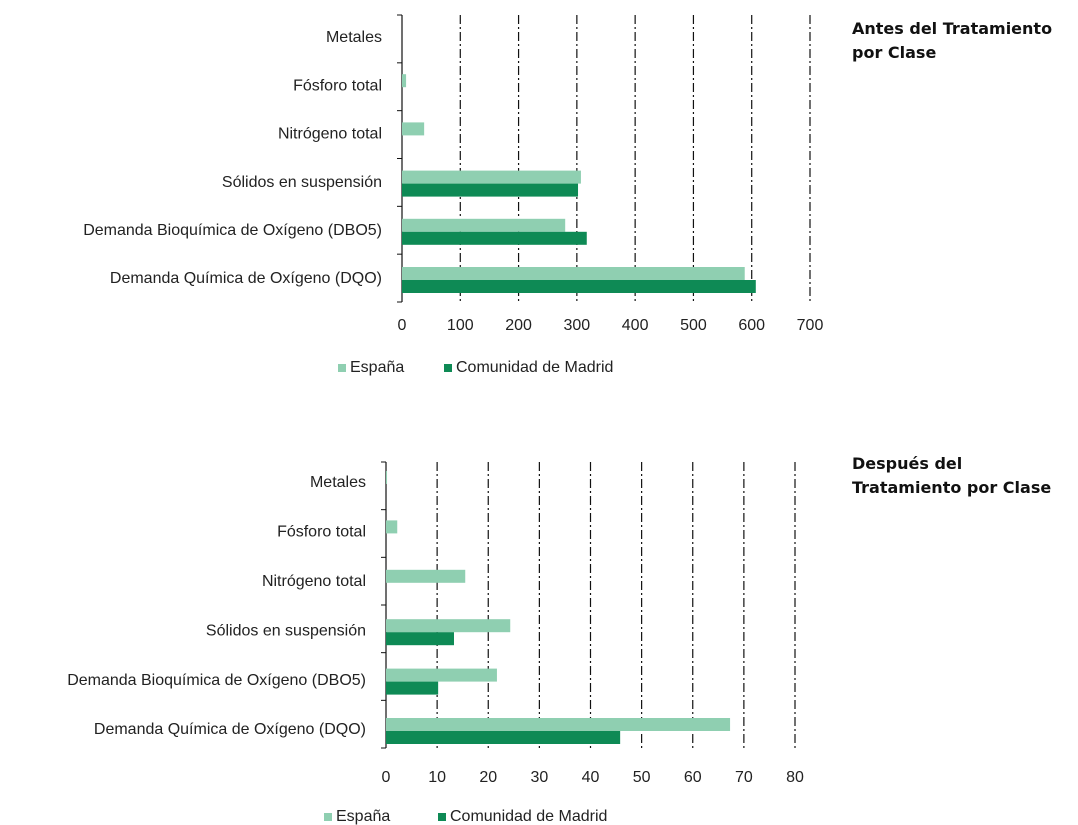 This screenshot has width=1078, height=825. Describe the element at coordinates (577, 325) in the screenshot. I see `x-tick-label: 300` at that location.